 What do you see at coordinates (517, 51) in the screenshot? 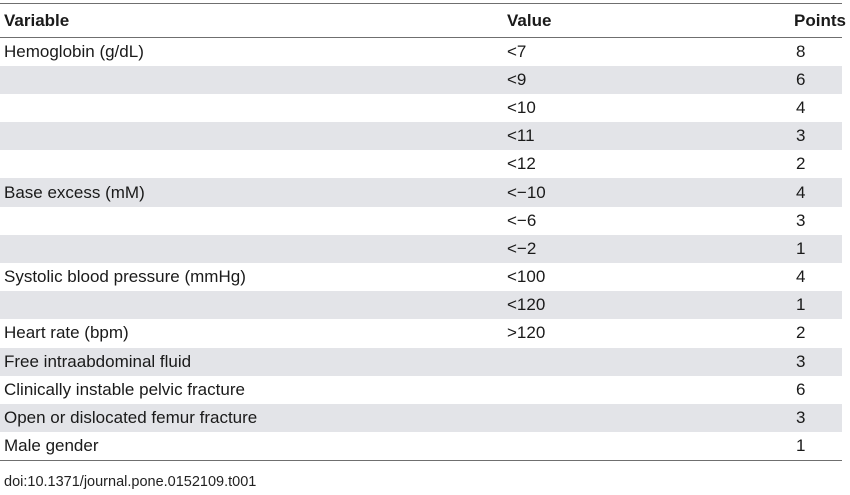
I see `cell-value: <7` at bounding box center [517, 51].